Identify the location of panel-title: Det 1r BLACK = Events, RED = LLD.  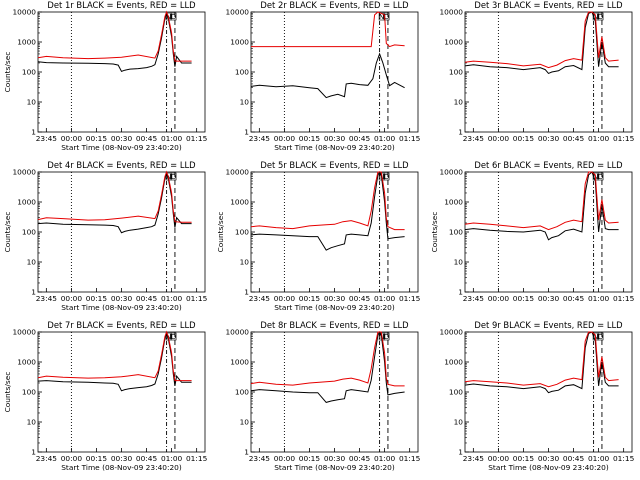
(121, 5).